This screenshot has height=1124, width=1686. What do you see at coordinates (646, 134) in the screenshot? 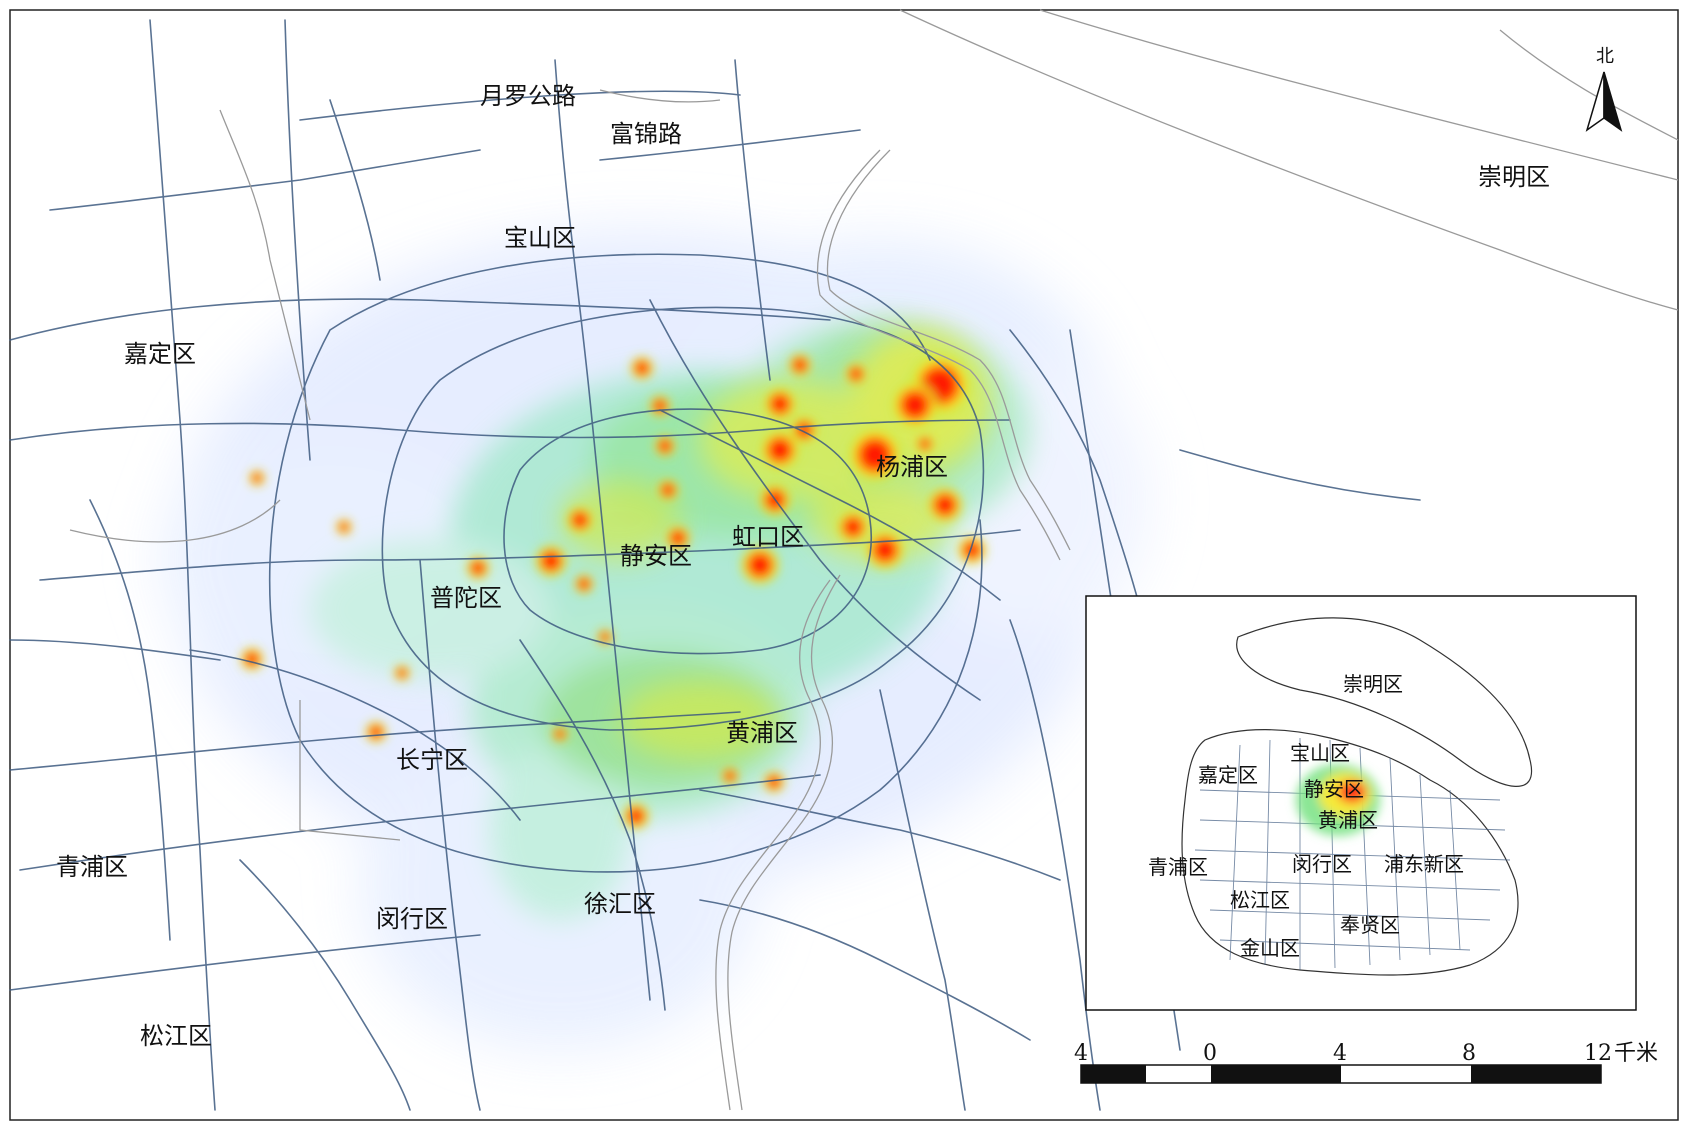
I see `label-fujin: 富锦路` at bounding box center [646, 134].